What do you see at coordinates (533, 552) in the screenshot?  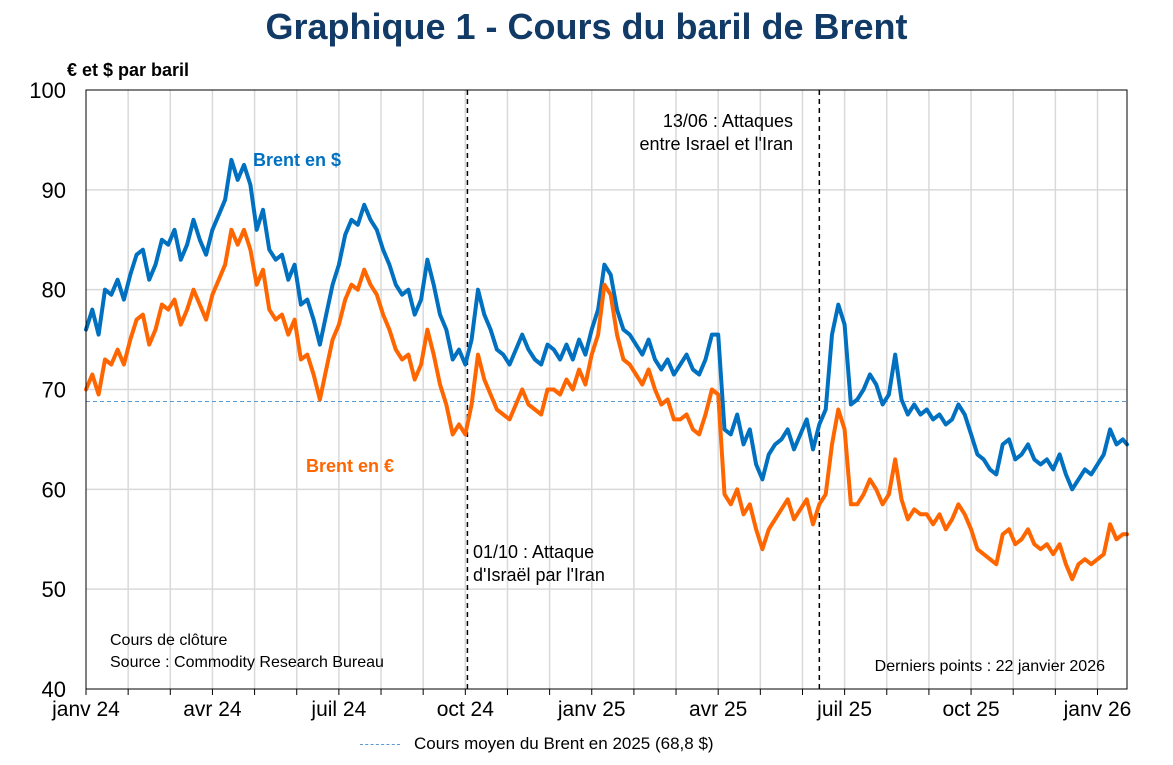 I see `event-label-oct24-line1: 01/10 : Attaque` at bounding box center [533, 552].